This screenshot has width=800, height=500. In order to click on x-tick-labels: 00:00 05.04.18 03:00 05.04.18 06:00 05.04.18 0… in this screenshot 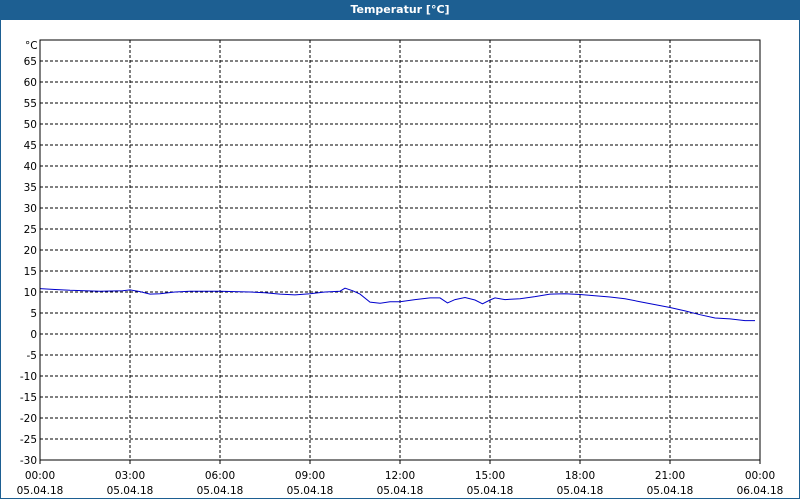, I will do `click(400, 483)`.